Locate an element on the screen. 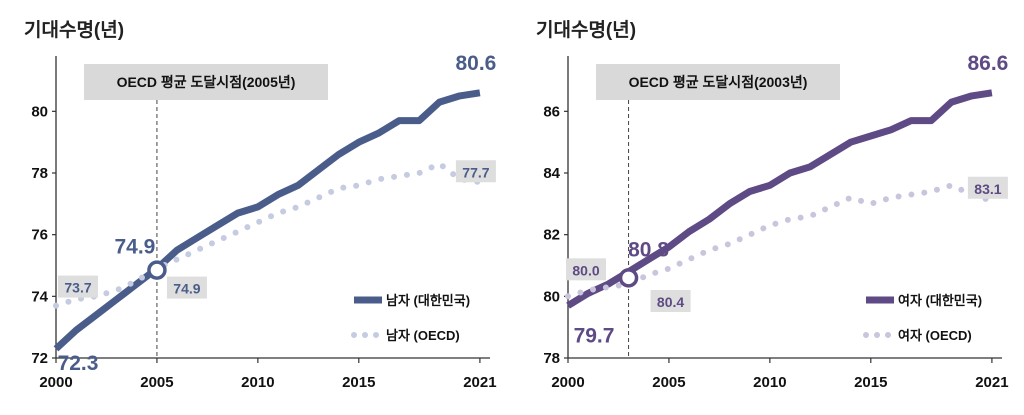 The height and width of the screenshot is (415, 1024). legend-label-korea: 여자 (대한민국) is located at coordinates (940, 300).